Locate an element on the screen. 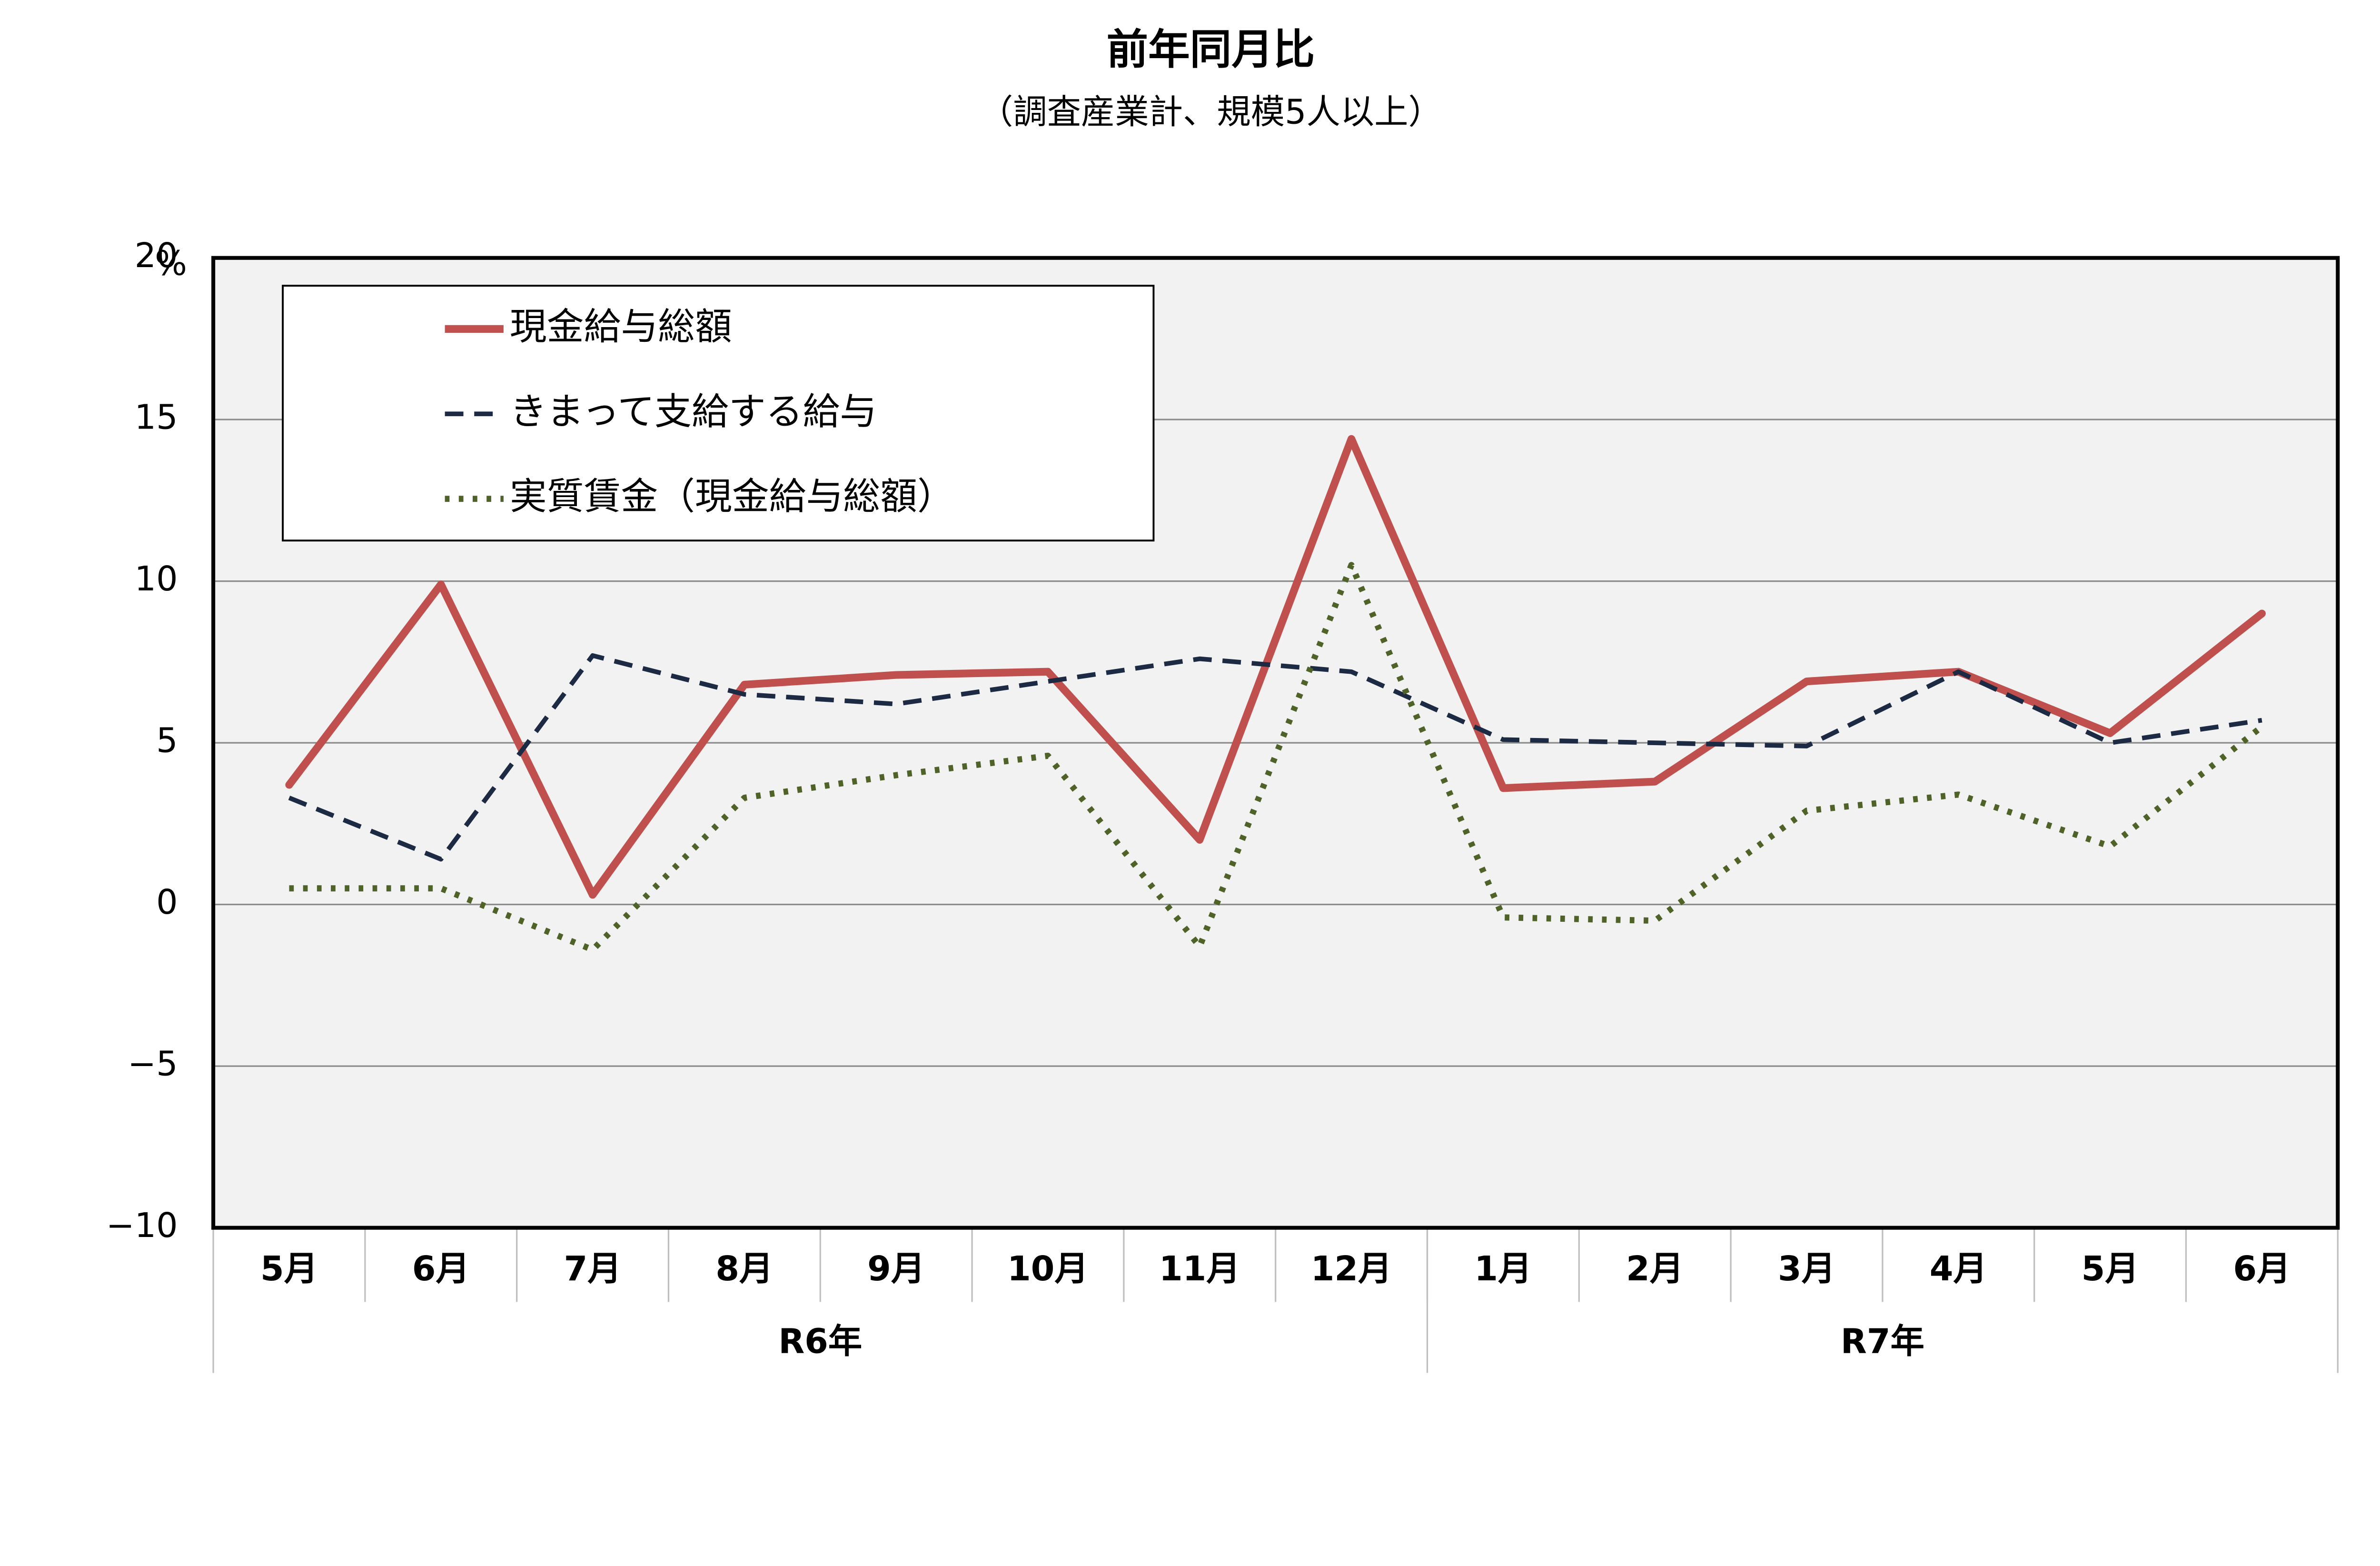 Image resolution: width=2380 pixels, height=1566 pixels. x-tick-label: 4月 is located at coordinates (1958, 1268).